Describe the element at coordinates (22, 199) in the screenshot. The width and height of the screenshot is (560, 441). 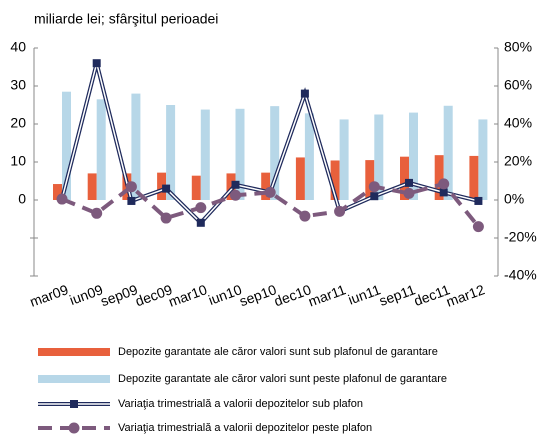
I see `y-tick-label: 0` at that location.